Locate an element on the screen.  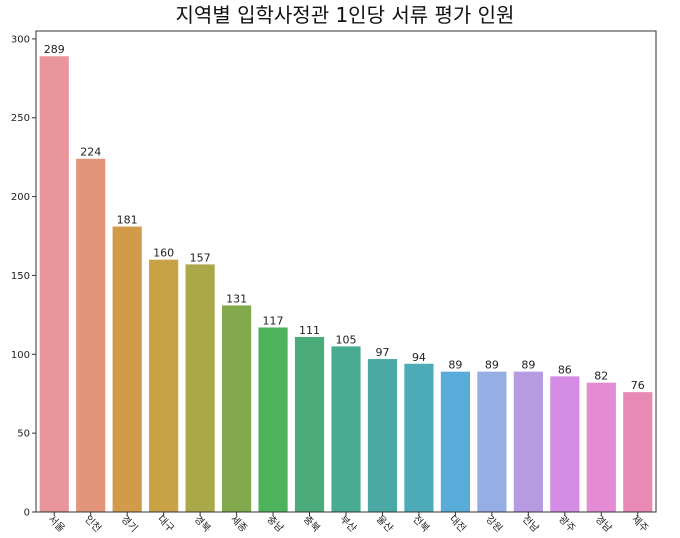
bar-대전 is located at coordinates (455, 441).